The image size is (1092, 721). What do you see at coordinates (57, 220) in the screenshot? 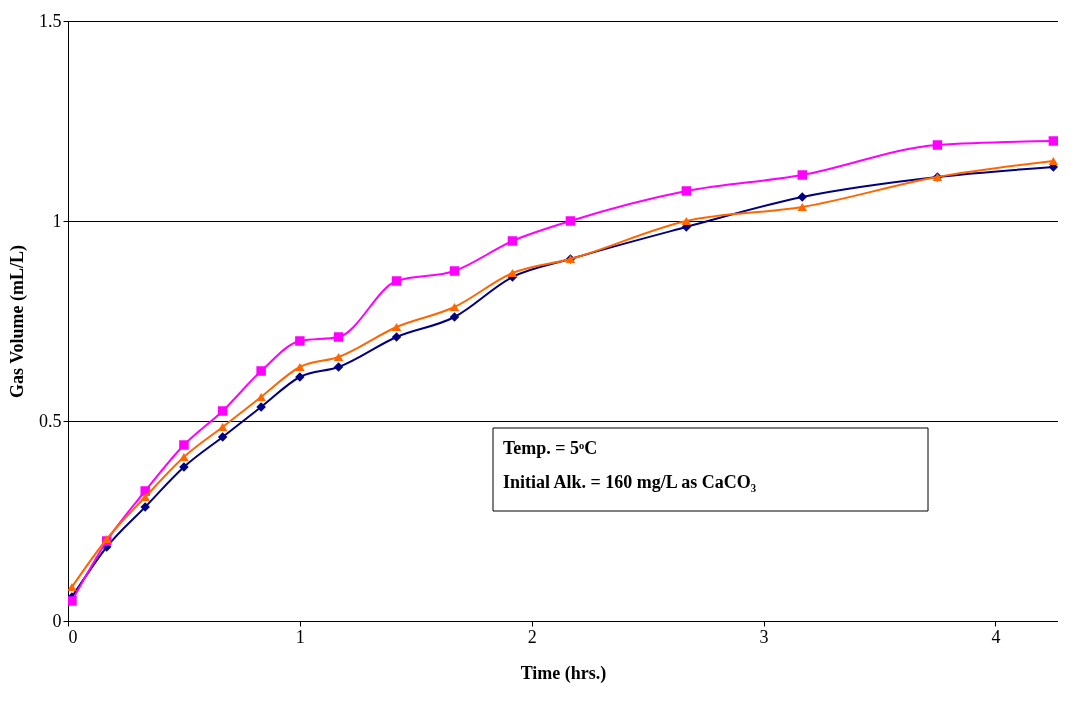
I see `y-tick-label: 1` at bounding box center [57, 220].